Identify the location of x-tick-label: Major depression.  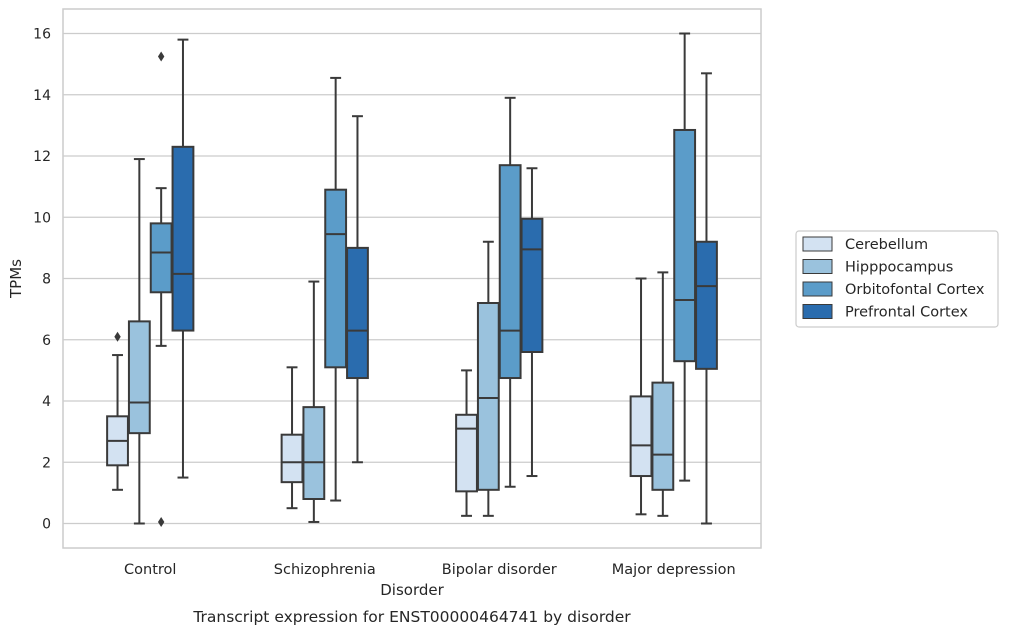
(674, 570).